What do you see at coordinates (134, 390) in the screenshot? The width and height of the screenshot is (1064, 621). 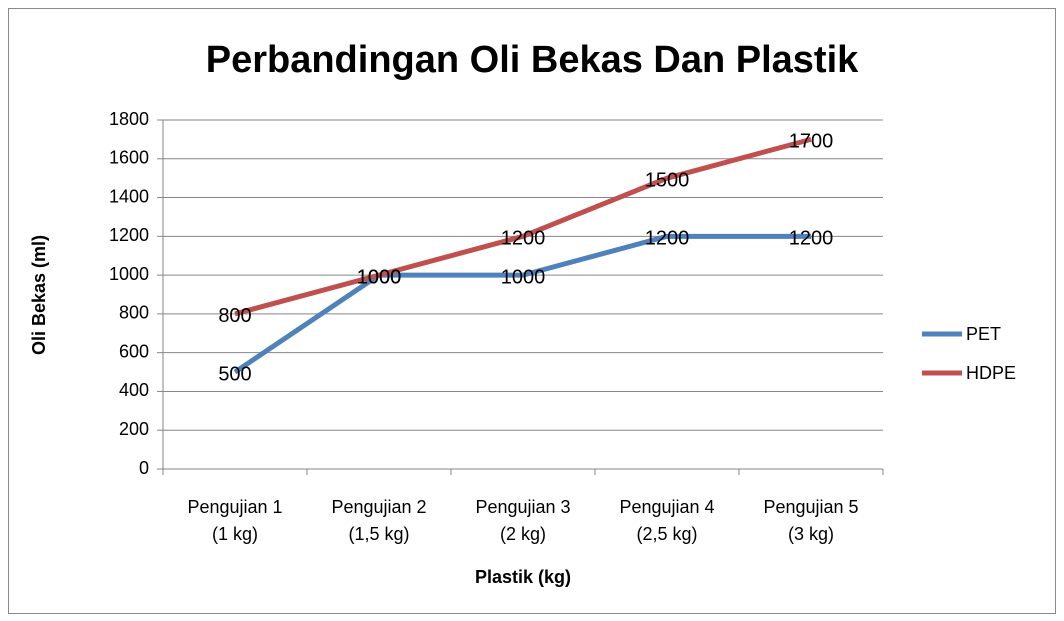 I see `y-tick-label: 400` at bounding box center [134, 390].